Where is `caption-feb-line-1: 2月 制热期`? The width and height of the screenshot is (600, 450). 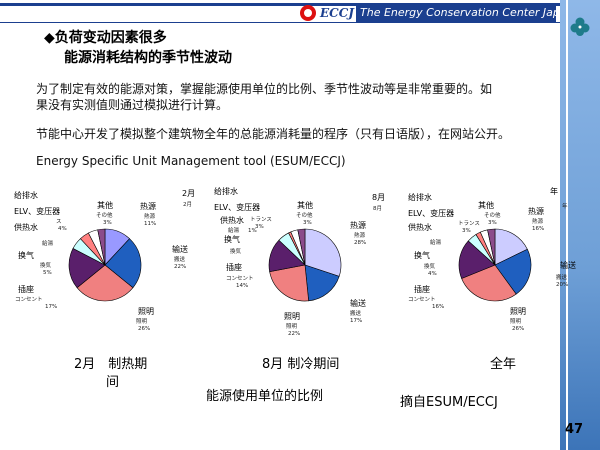
caption-feb-line-1: 2月 制热期 is located at coordinates (111, 364).